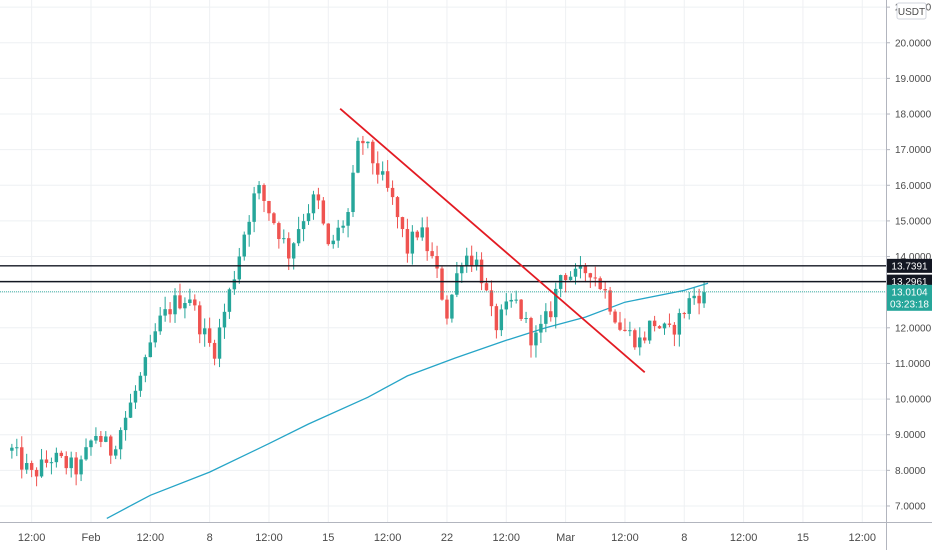  I want to click on y-tick-label: 7.0000, so click(910, 506).